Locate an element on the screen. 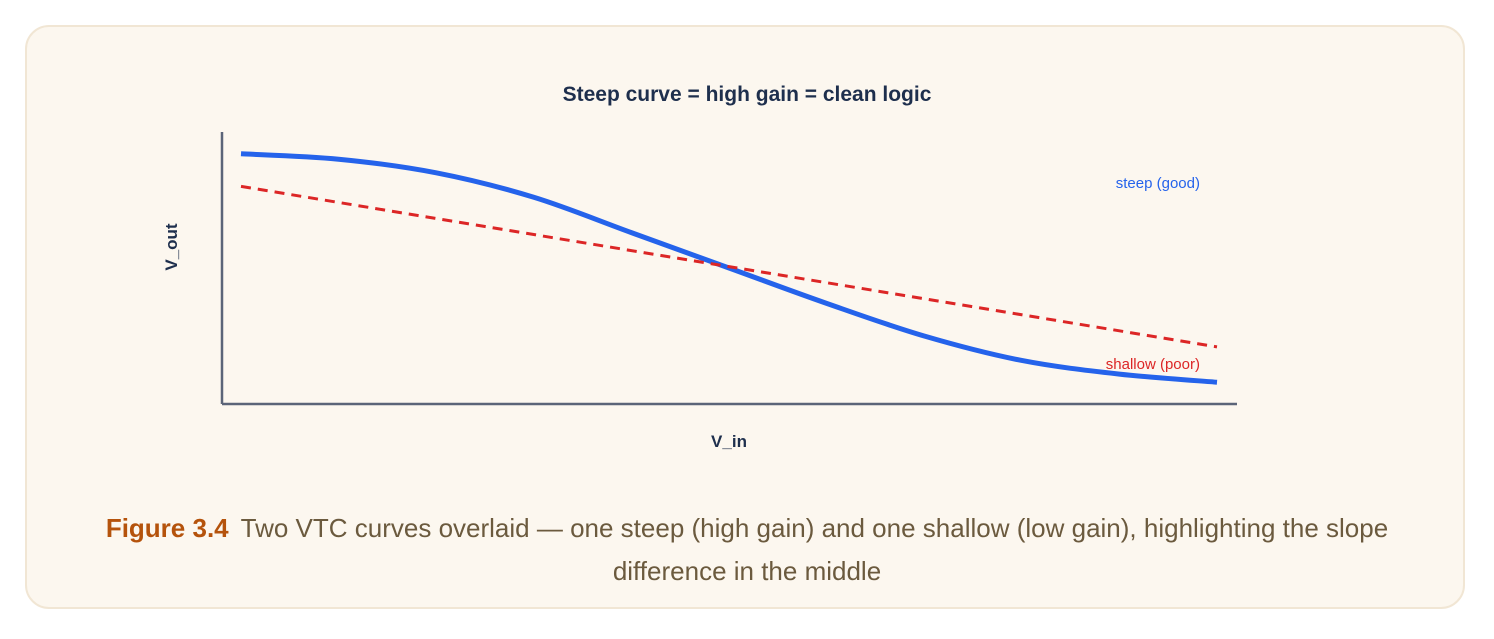 The image size is (1494, 639). figure-label: Figure 3.4 is located at coordinates (167, 528).